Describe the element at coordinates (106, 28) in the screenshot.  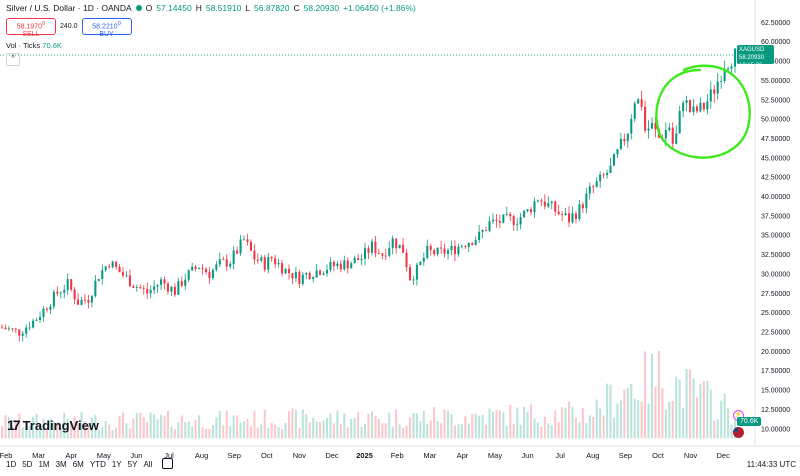
I see `buy-button: 58.22100 BUY` at that location.